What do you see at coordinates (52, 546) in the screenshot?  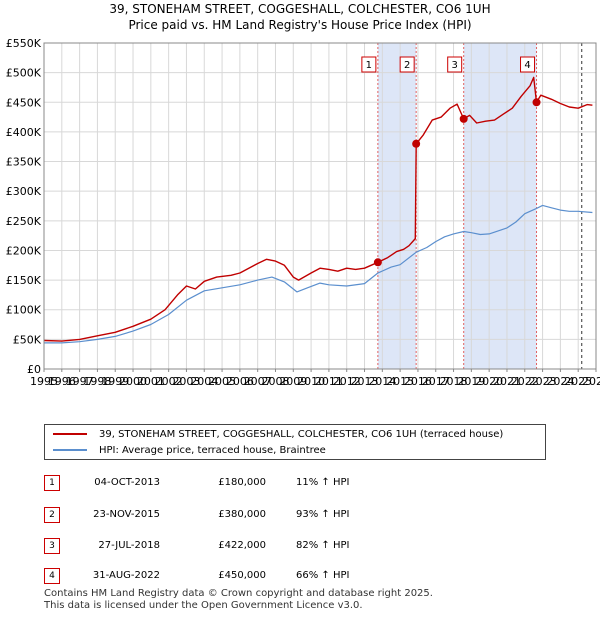 I see `sale-number-box: 3` at bounding box center [52, 546].